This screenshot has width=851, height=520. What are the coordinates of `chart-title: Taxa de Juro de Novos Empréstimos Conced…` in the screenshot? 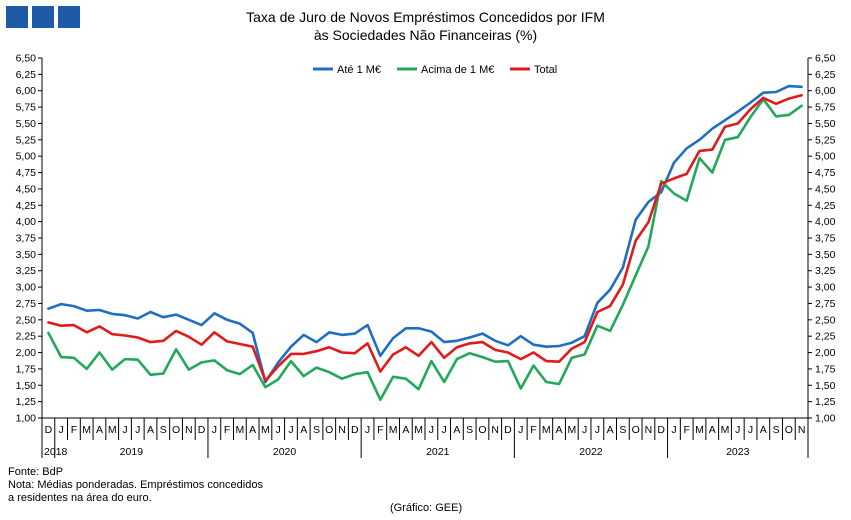 It's located at (425, 26).